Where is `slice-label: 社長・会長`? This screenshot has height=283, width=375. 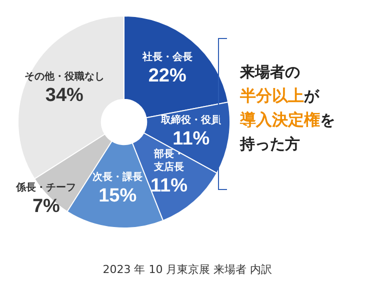 slice-label: 社長・会長 is located at coordinates (166, 57).